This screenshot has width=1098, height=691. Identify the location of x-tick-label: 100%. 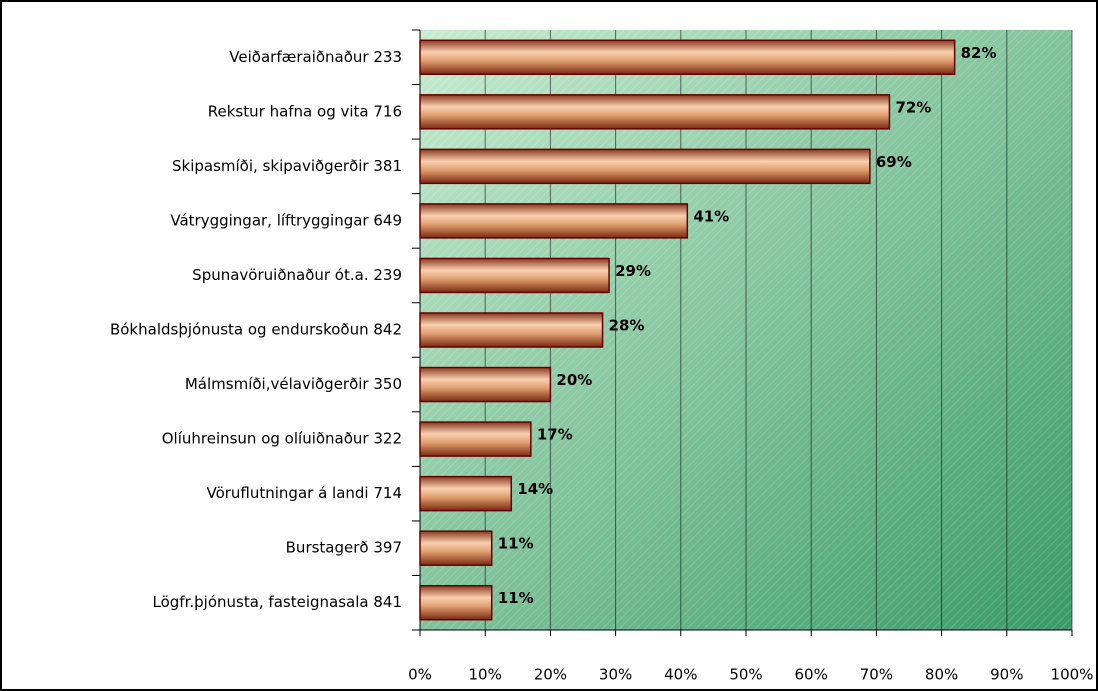
(1072, 675).